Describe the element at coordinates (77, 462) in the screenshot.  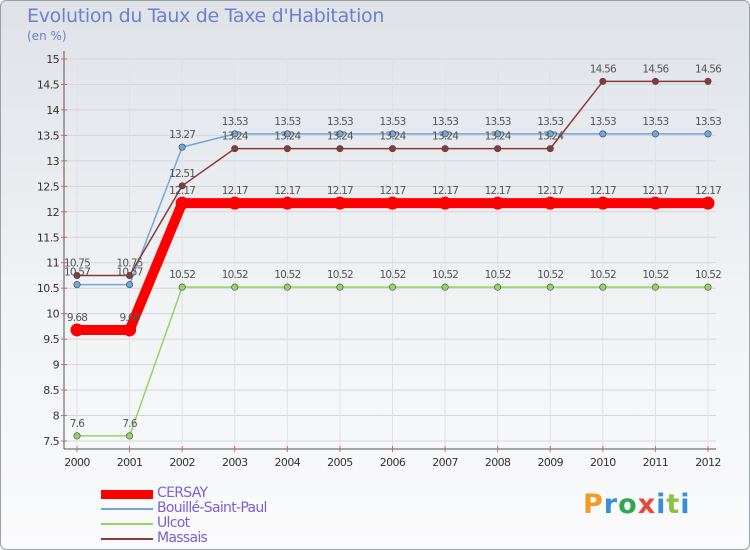
I see `x-tick-label: 2000` at that location.